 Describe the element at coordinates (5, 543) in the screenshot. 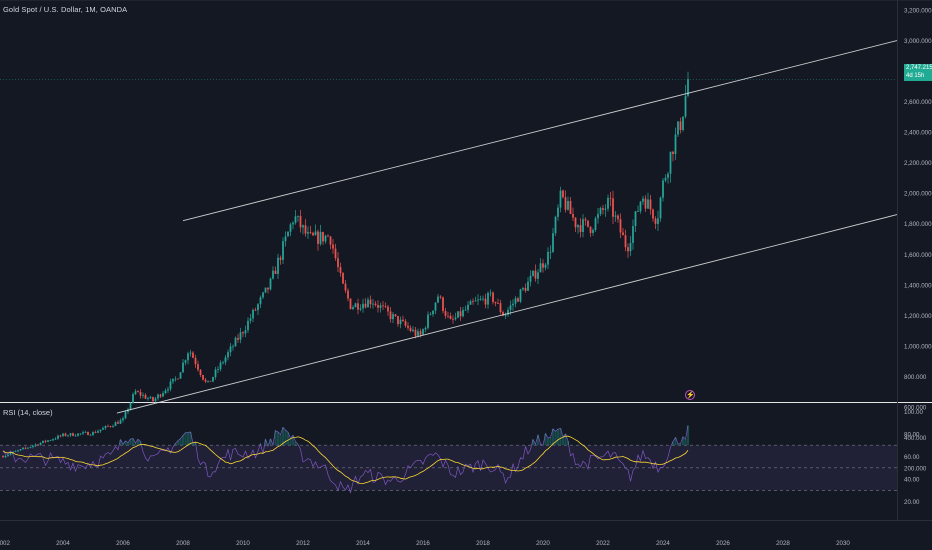

I see `time-tick-label: 2002` at that location.